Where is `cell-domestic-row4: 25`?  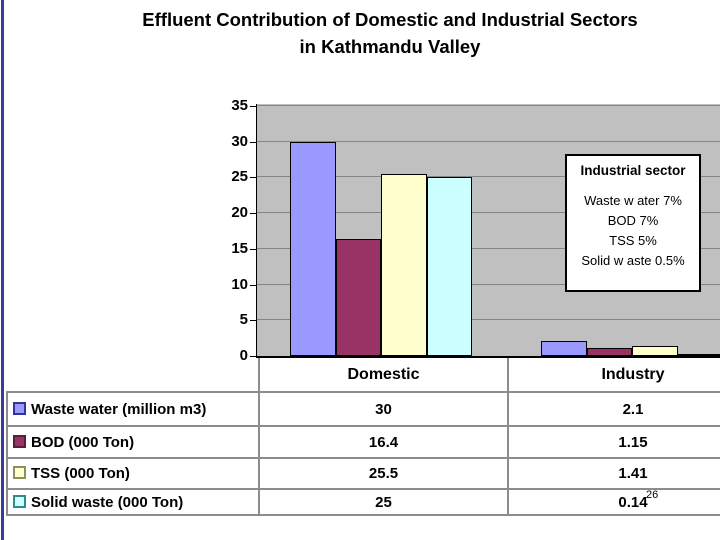 cell-domestic-row4: 25 is located at coordinates (383, 502).